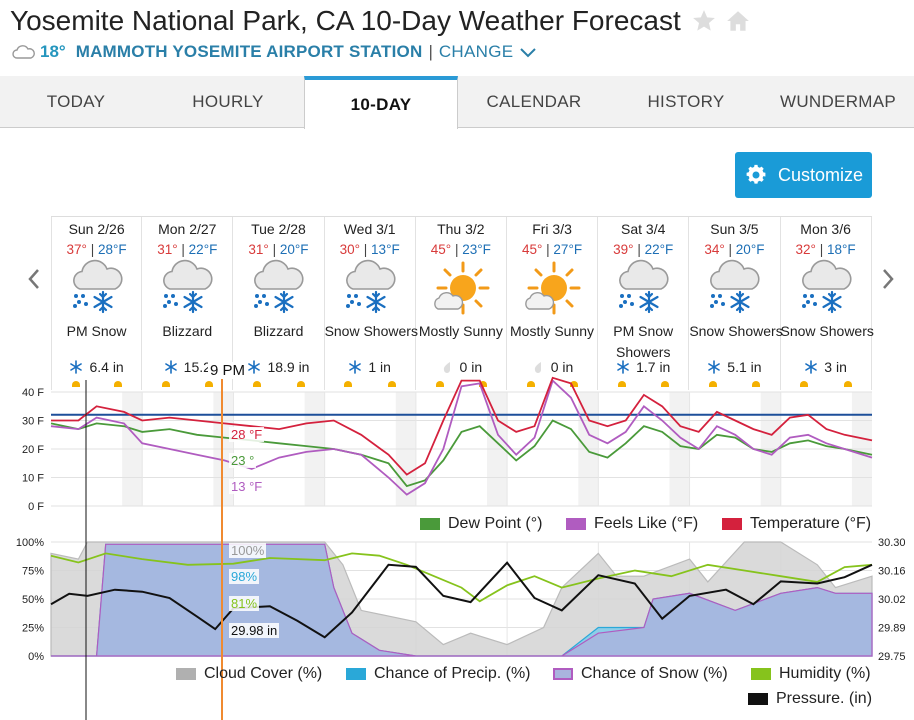  What do you see at coordinates (841, 249) in the screenshot?
I see `day-low: 18°F` at bounding box center [841, 249].